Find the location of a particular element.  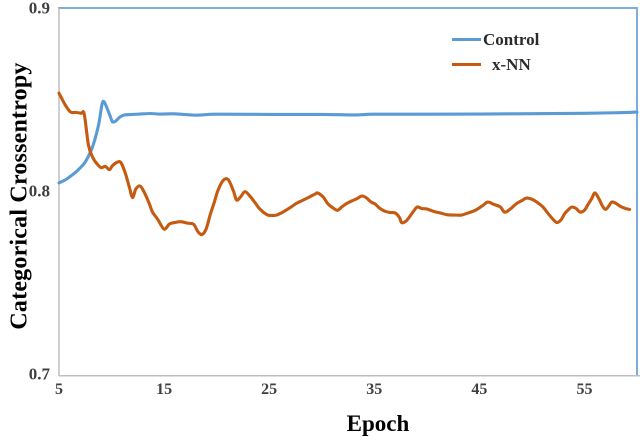

legend-label-control: Control is located at coordinates (511, 39).